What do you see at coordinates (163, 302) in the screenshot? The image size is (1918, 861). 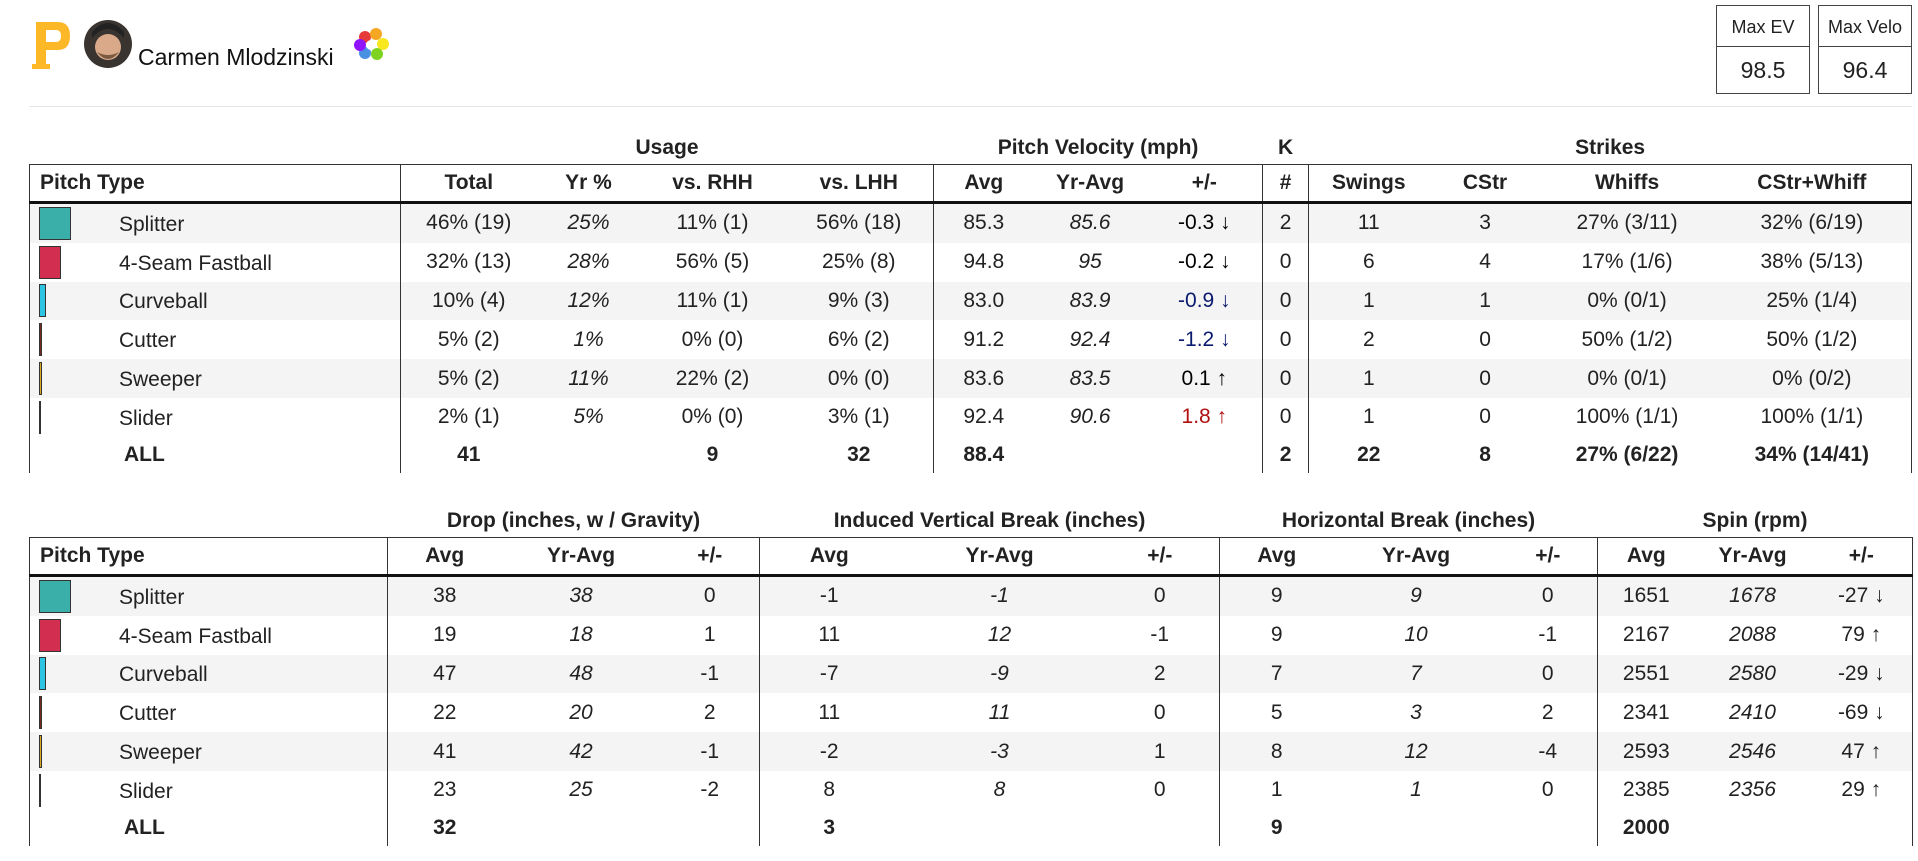 I see `pitch-name: Curveball` at bounding box center [163, 302].